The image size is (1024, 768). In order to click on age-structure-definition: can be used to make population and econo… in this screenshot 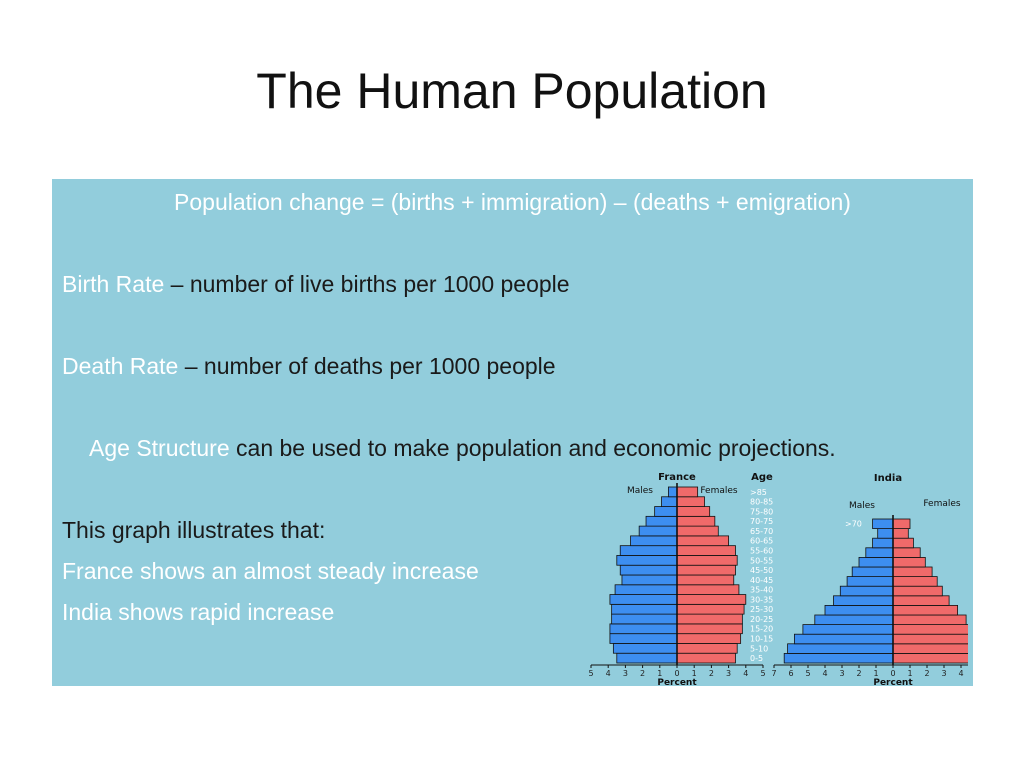, I will do `click(532, 448)`.